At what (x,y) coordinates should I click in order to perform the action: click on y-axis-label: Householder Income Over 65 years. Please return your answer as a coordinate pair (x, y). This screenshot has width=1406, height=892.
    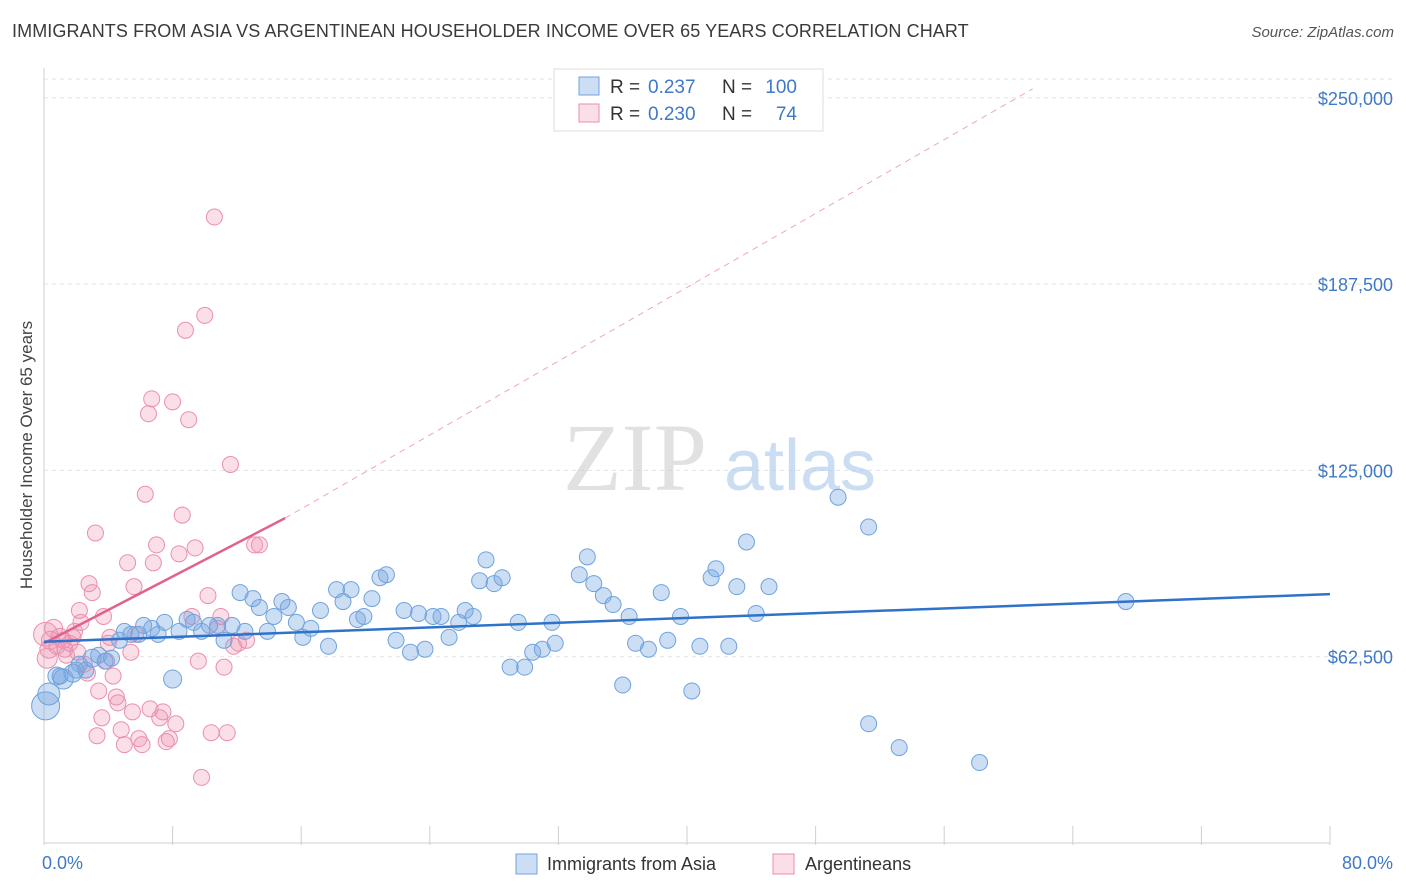
    Looking at the image, I should click on (26, 455).